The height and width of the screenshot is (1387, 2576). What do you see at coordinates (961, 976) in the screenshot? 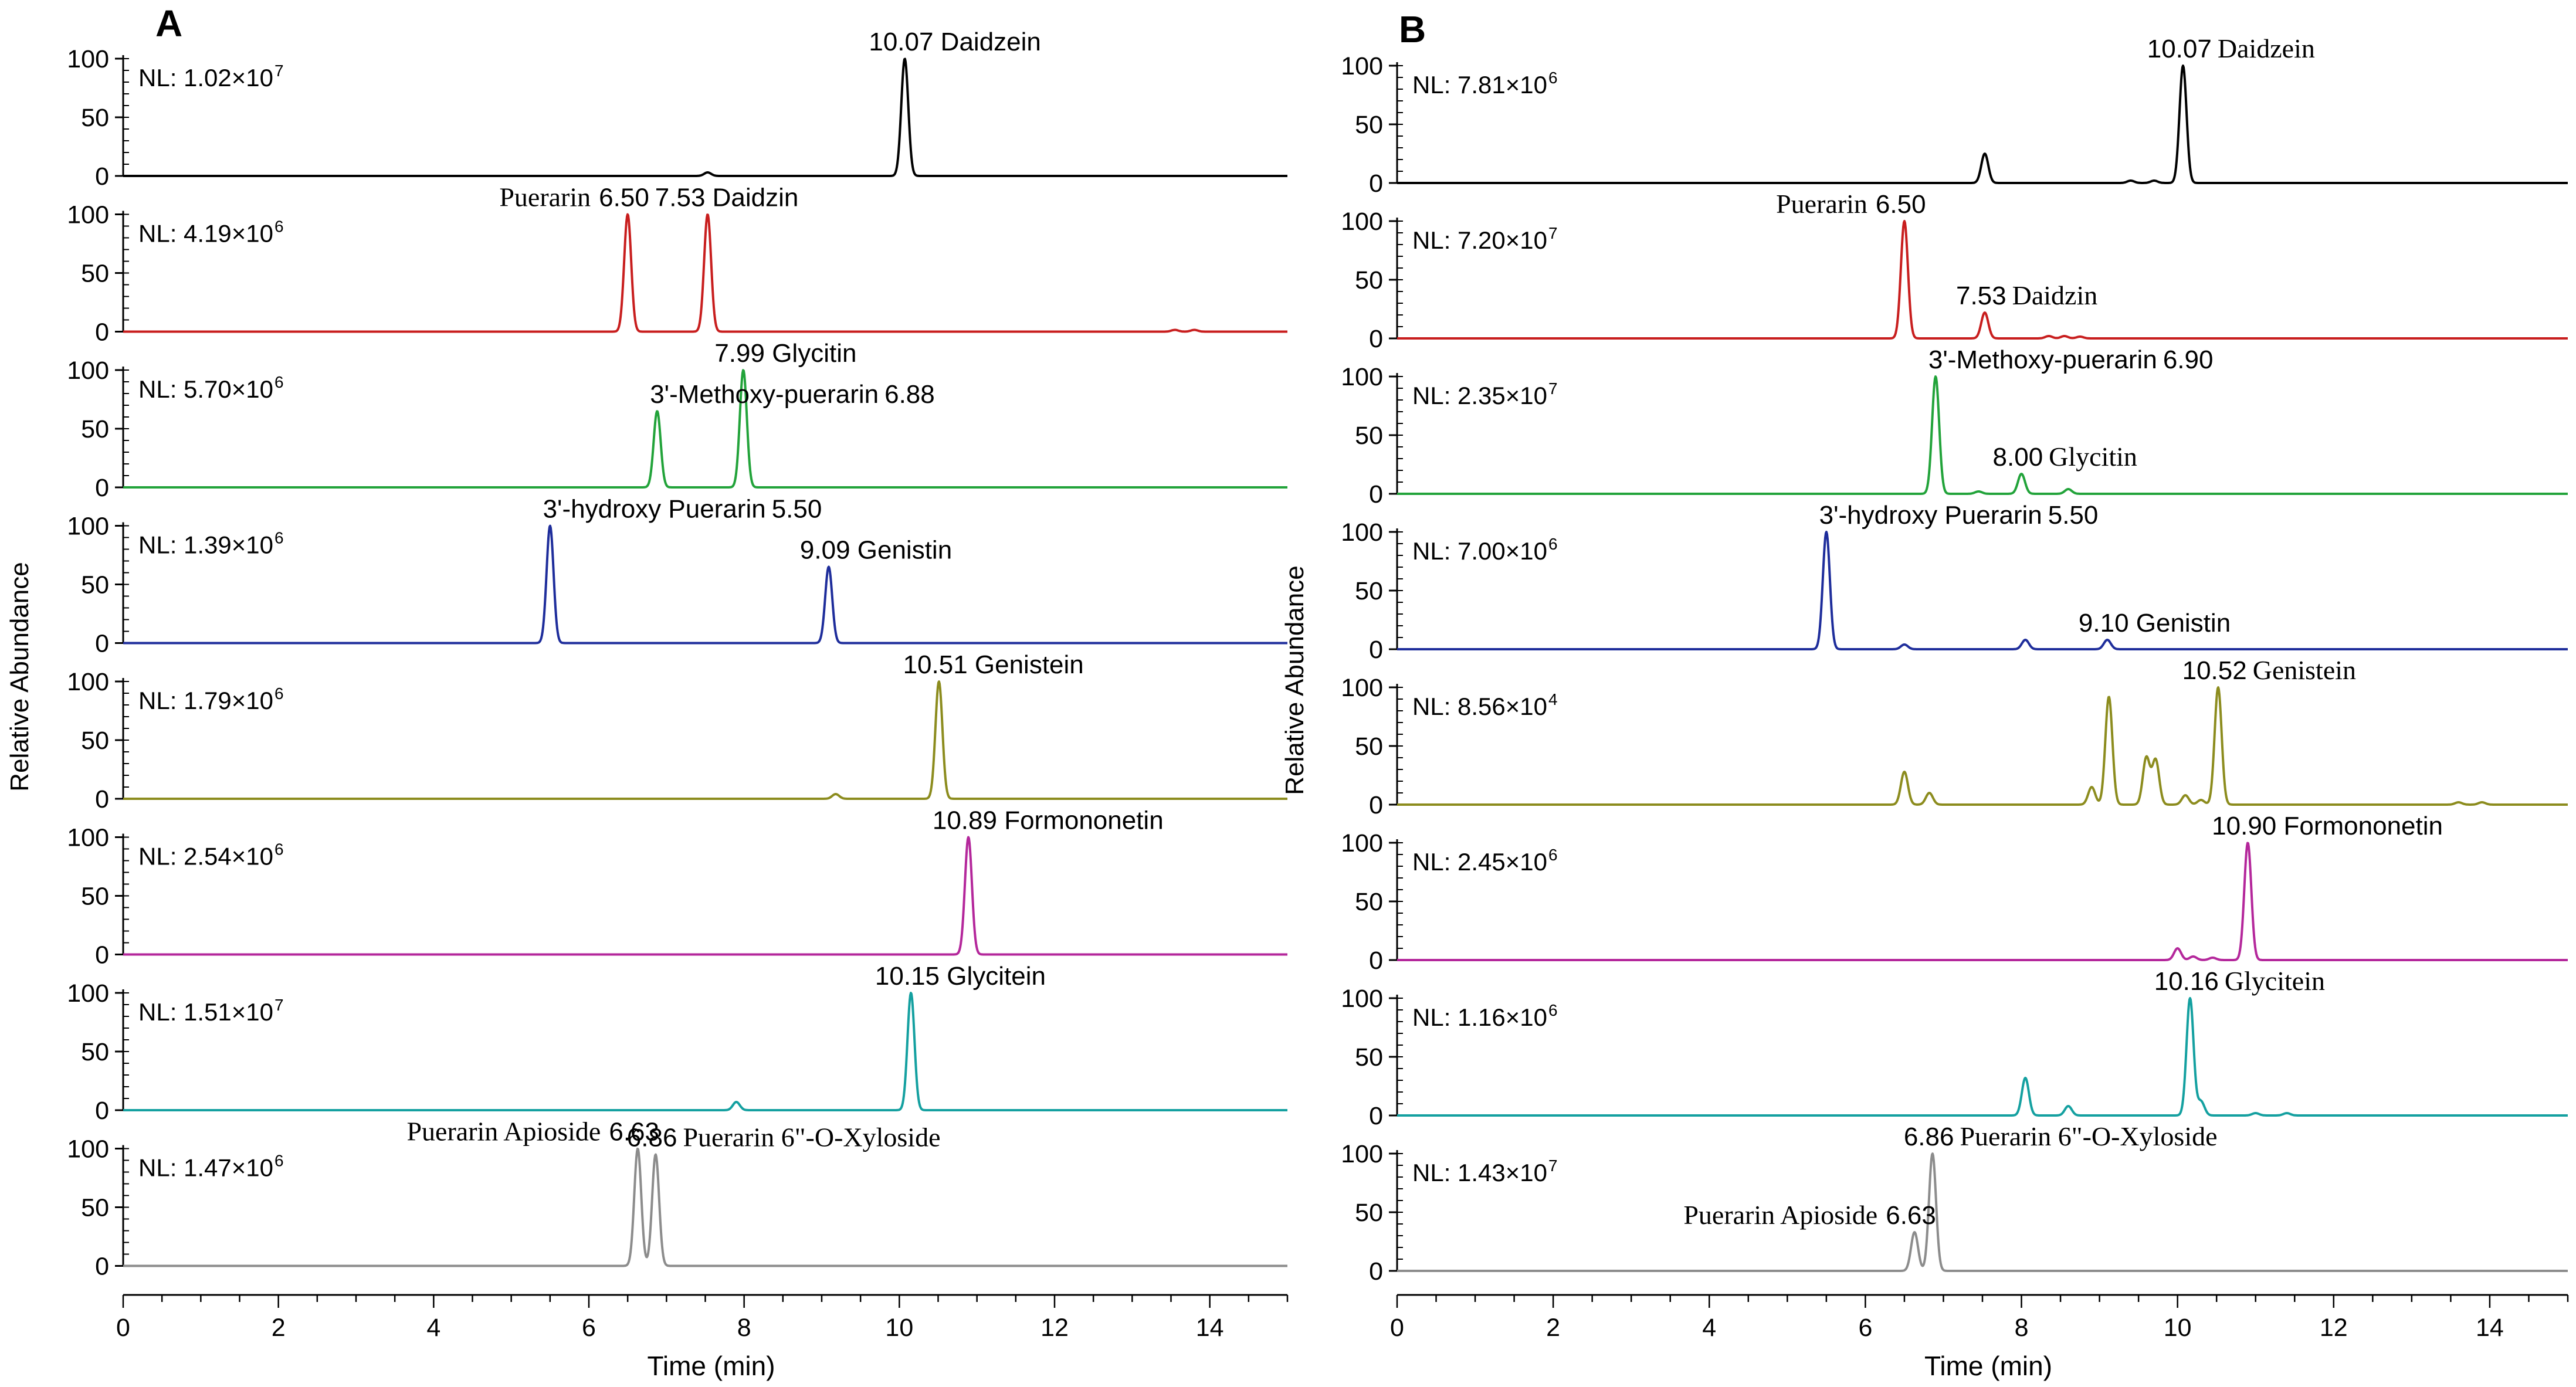
I see `peak-label: 10.15 Glycitein` at bounding box center [961, 976].